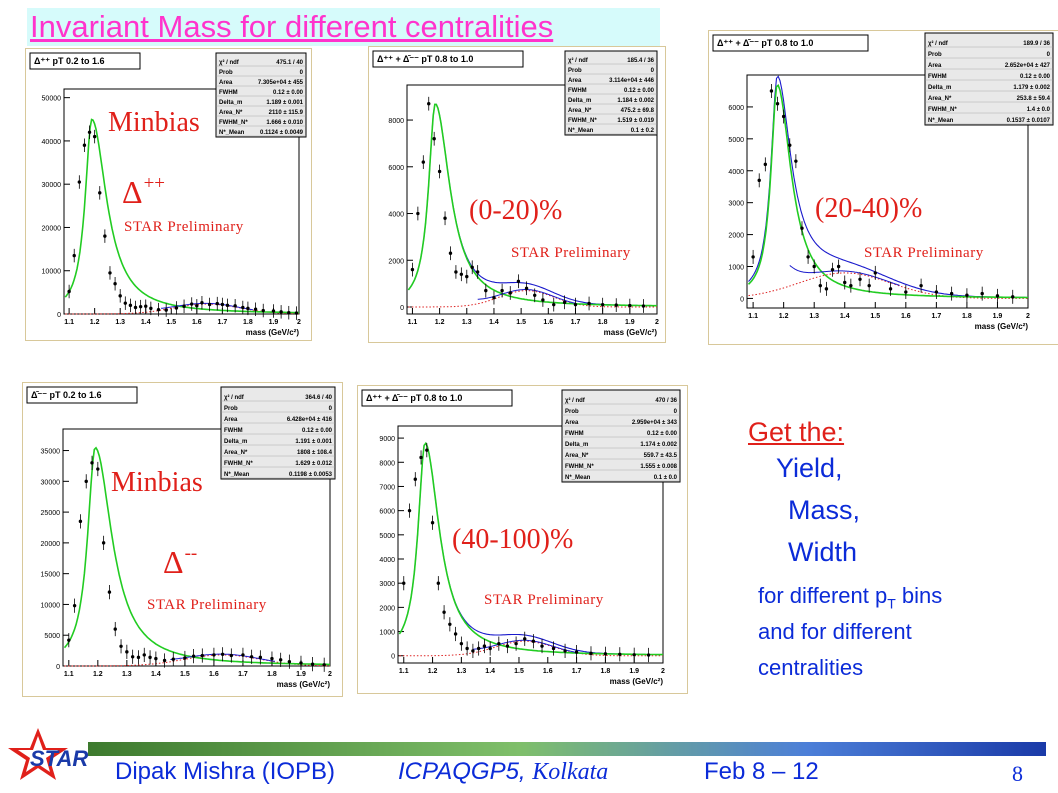 The width and height of the screenshot is (1058, 793). Describe the element at coordinates (635, 101) in the screenshot. I see `stats-value: 1.184 ± 0.002` at that location.